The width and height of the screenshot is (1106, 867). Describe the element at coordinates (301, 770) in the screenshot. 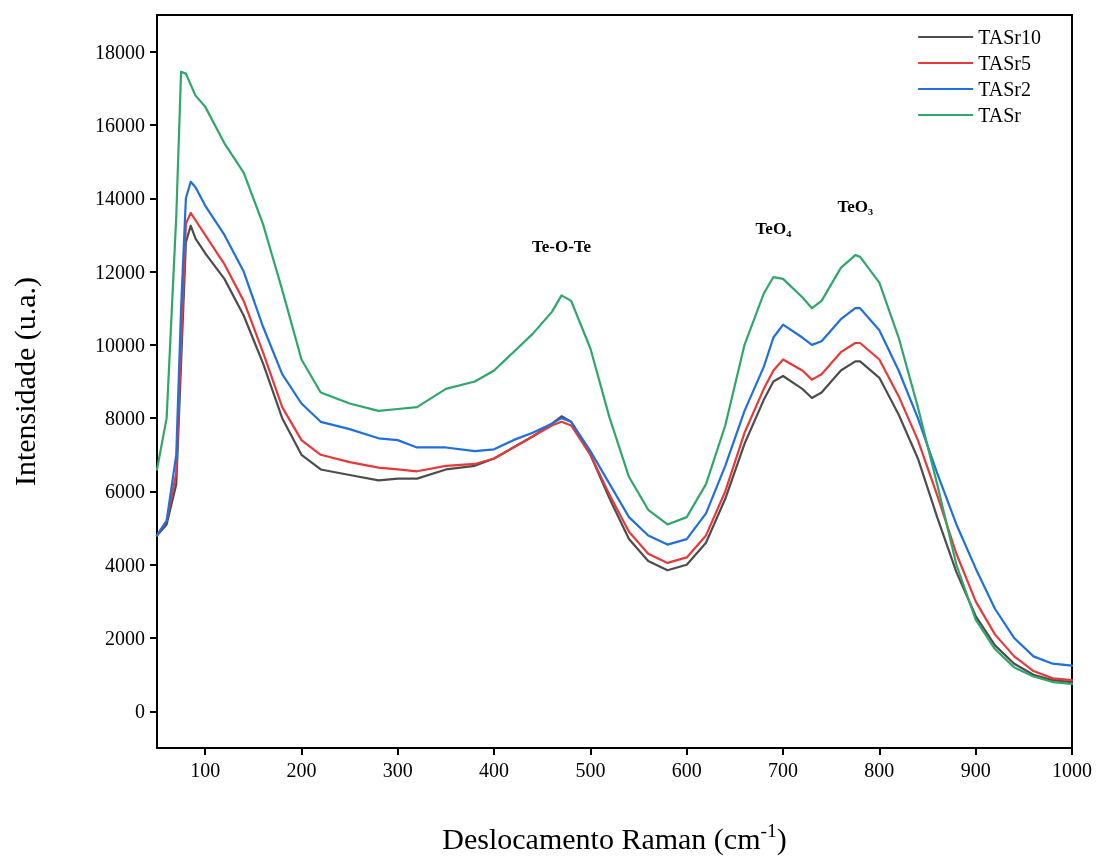

I see `x-tick-label: 200` at that location.